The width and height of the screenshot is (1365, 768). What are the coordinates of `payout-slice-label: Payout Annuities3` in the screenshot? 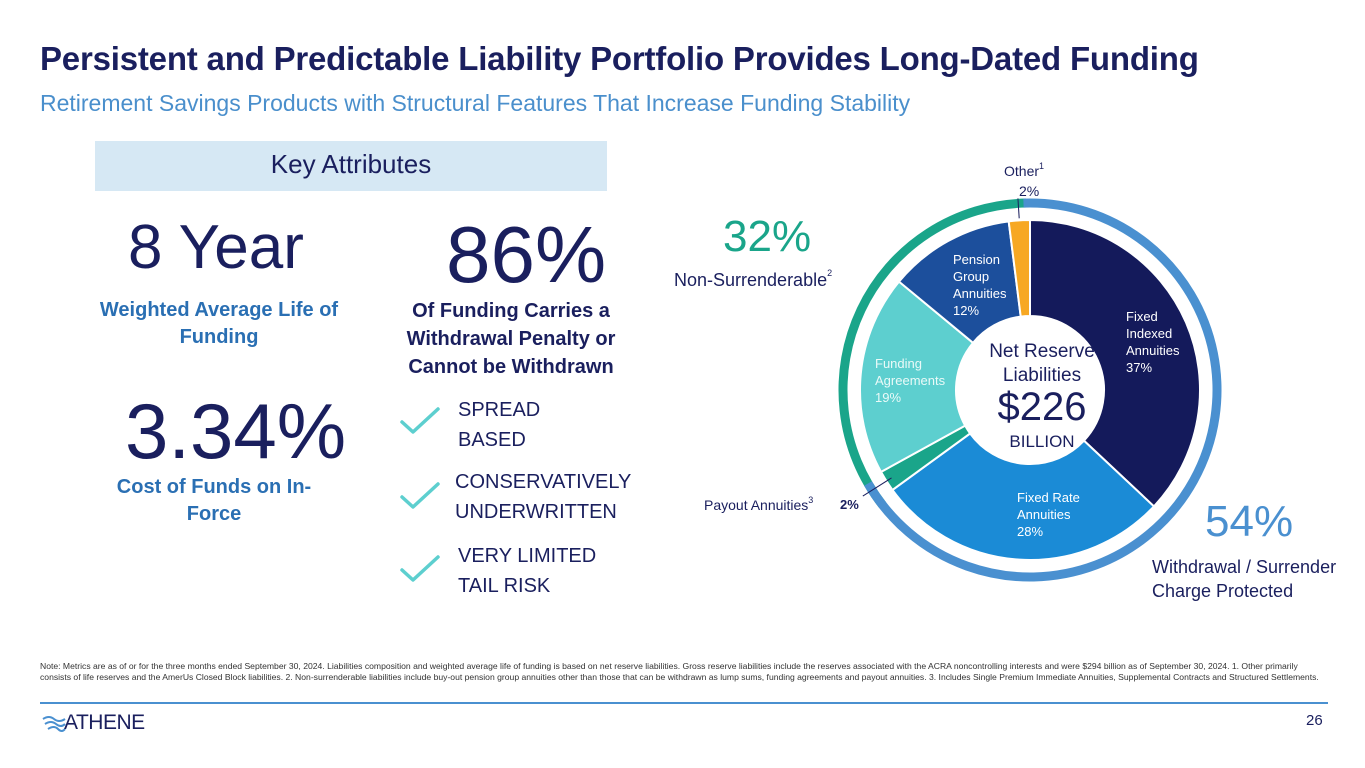 It's located at (759, 504).